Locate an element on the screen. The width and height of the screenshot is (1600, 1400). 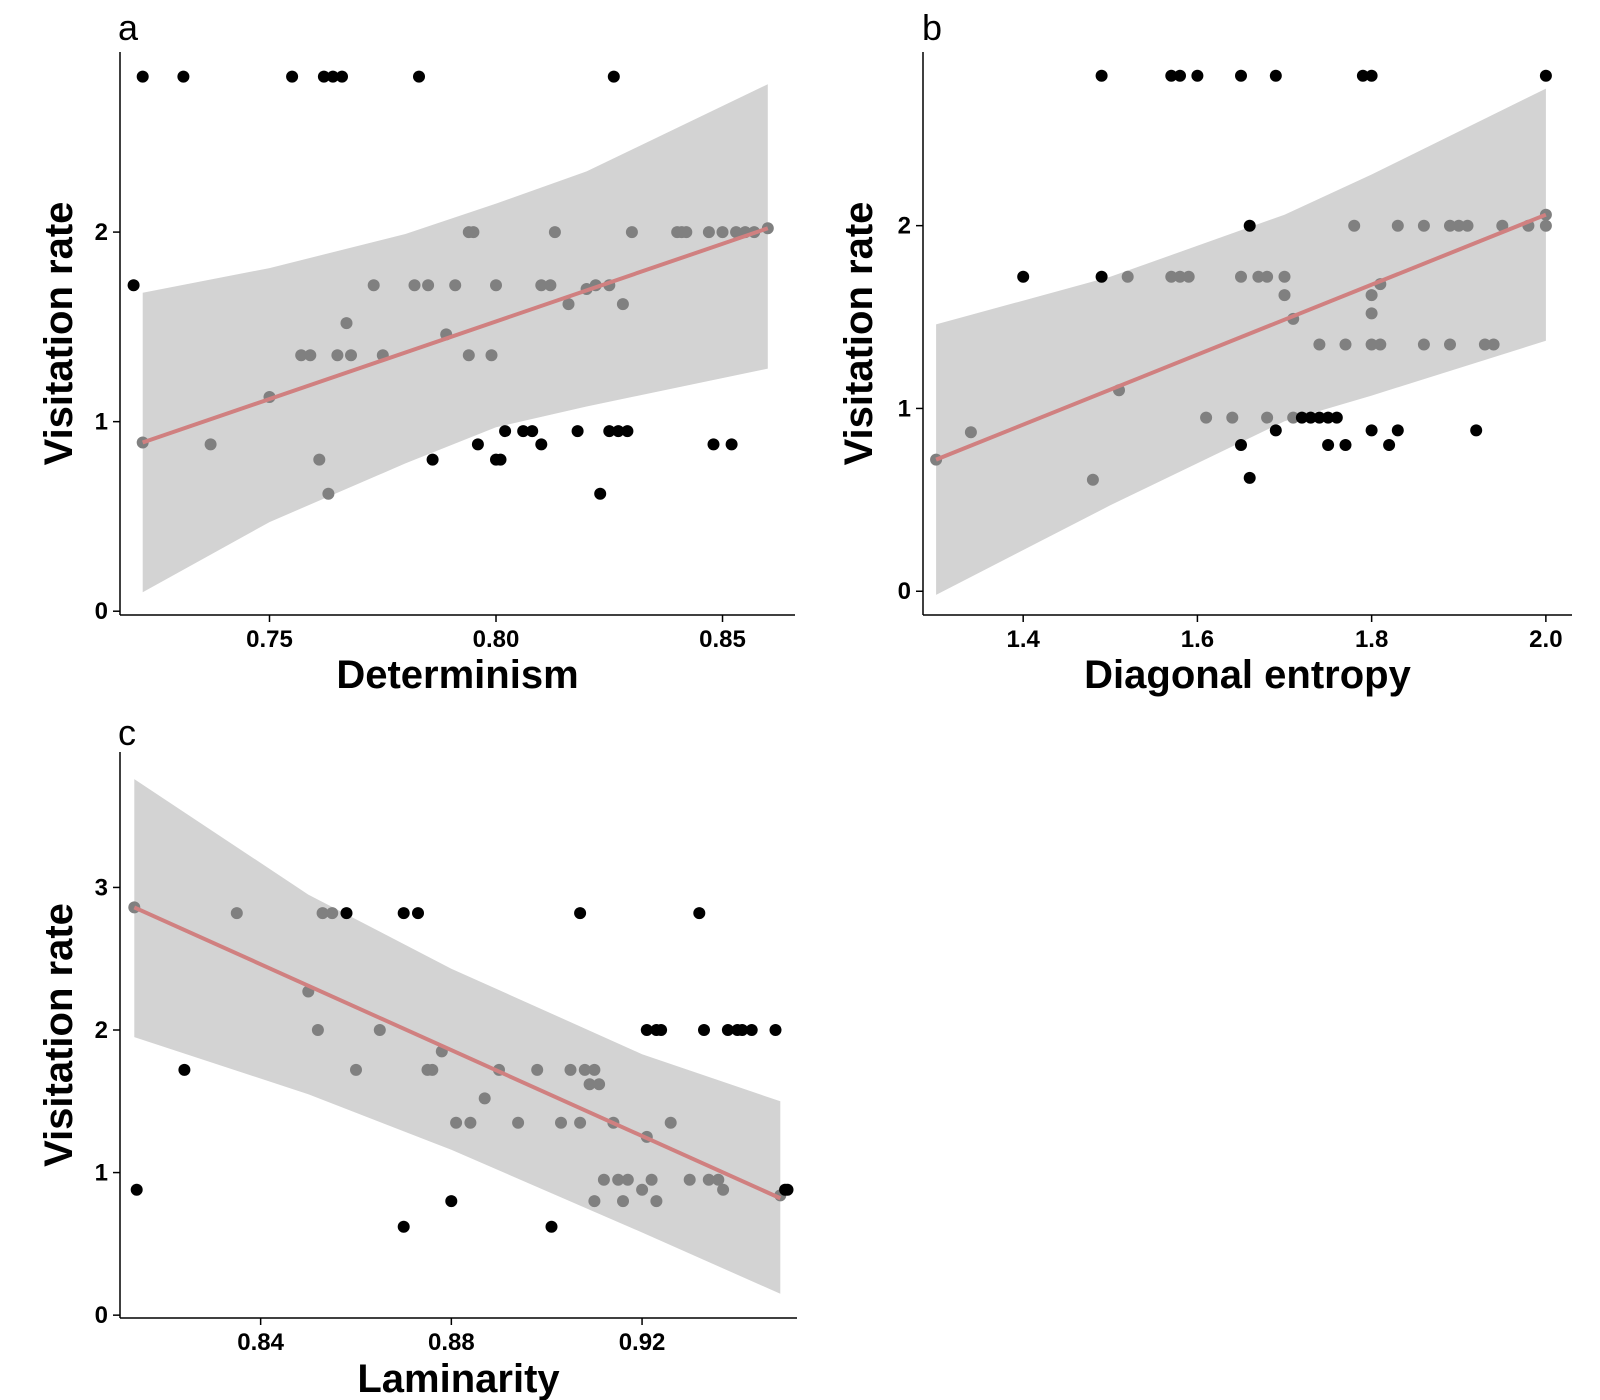
x-tick-label: 1.4 is located at coordinates (1023, 639).